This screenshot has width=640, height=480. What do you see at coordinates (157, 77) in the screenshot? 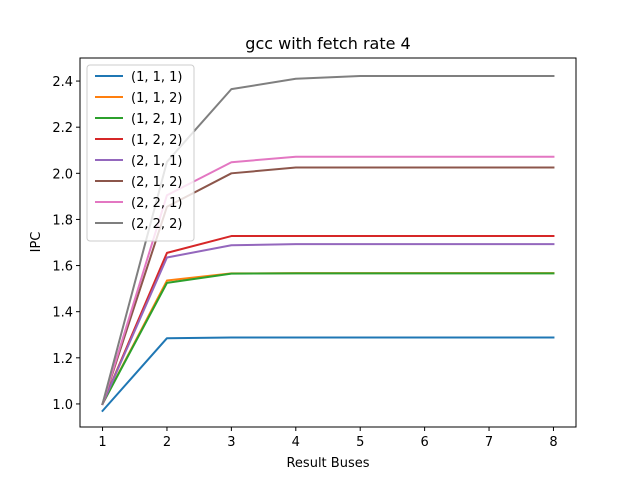
I see `legend-label: (1, 1, 1)` at bounding box center [157, 77].